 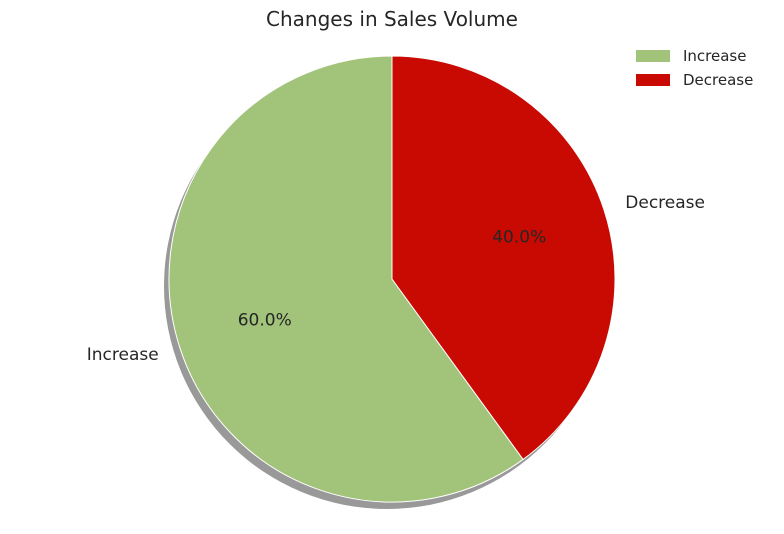 I want to click on legend-swatch-decrease, so click(x=653, y=80).